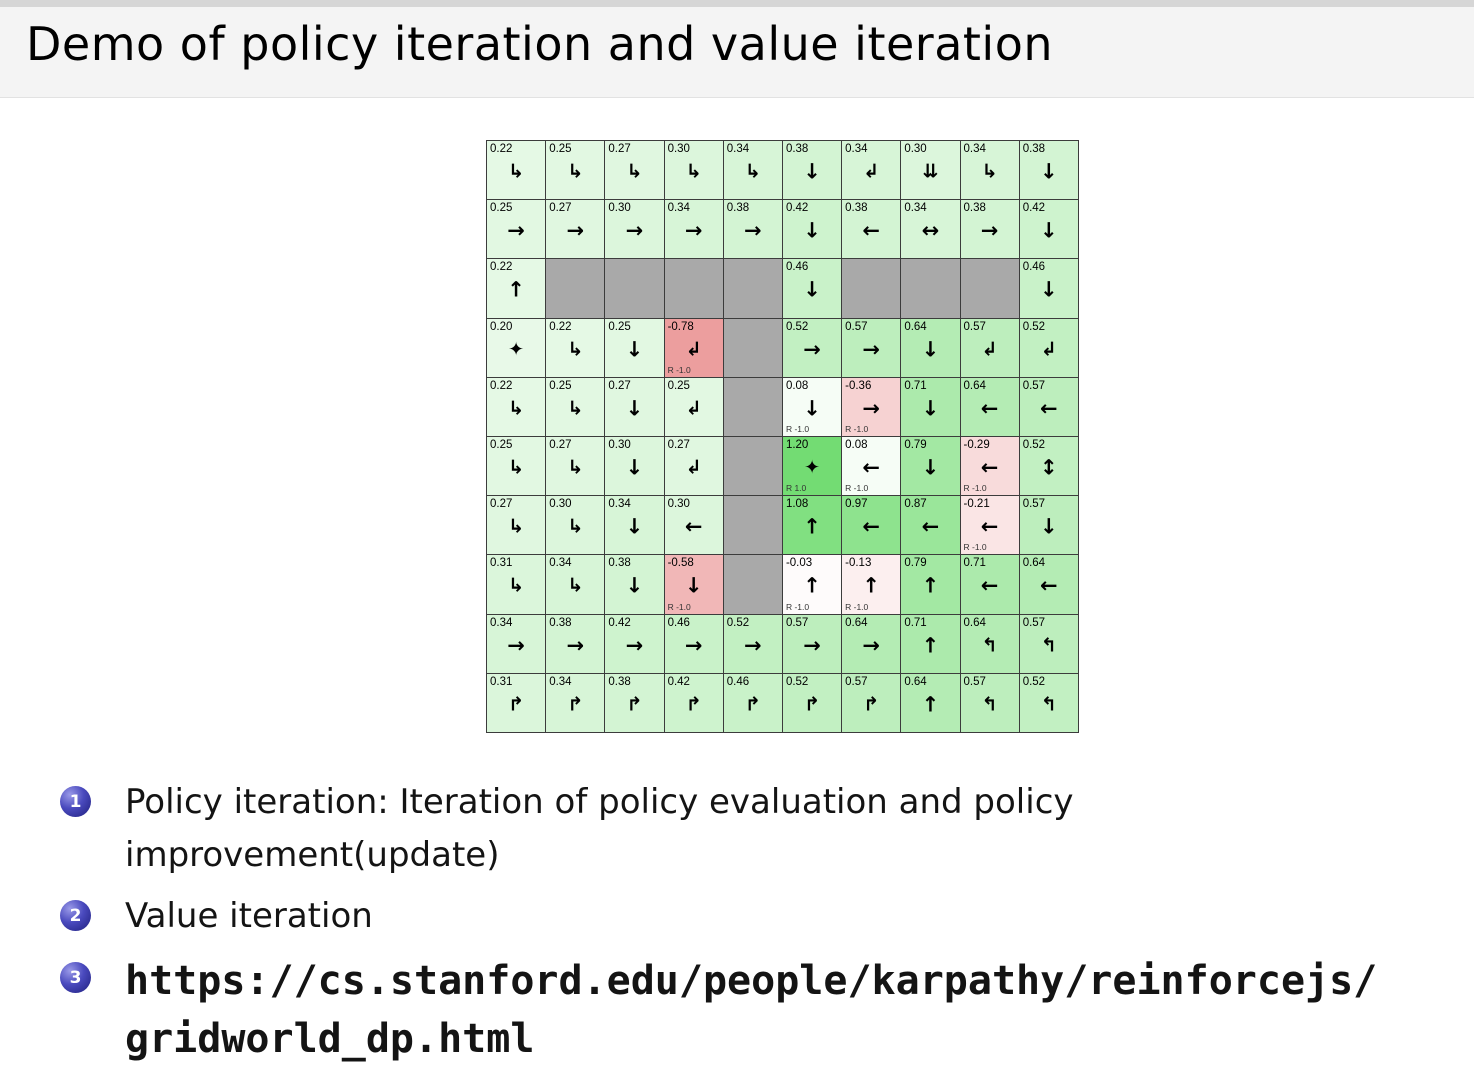  What do you see at coordinates (75, 801) in the screenshot?
I see `bullet-number-badge: 1` at bounding box center [75, 801].